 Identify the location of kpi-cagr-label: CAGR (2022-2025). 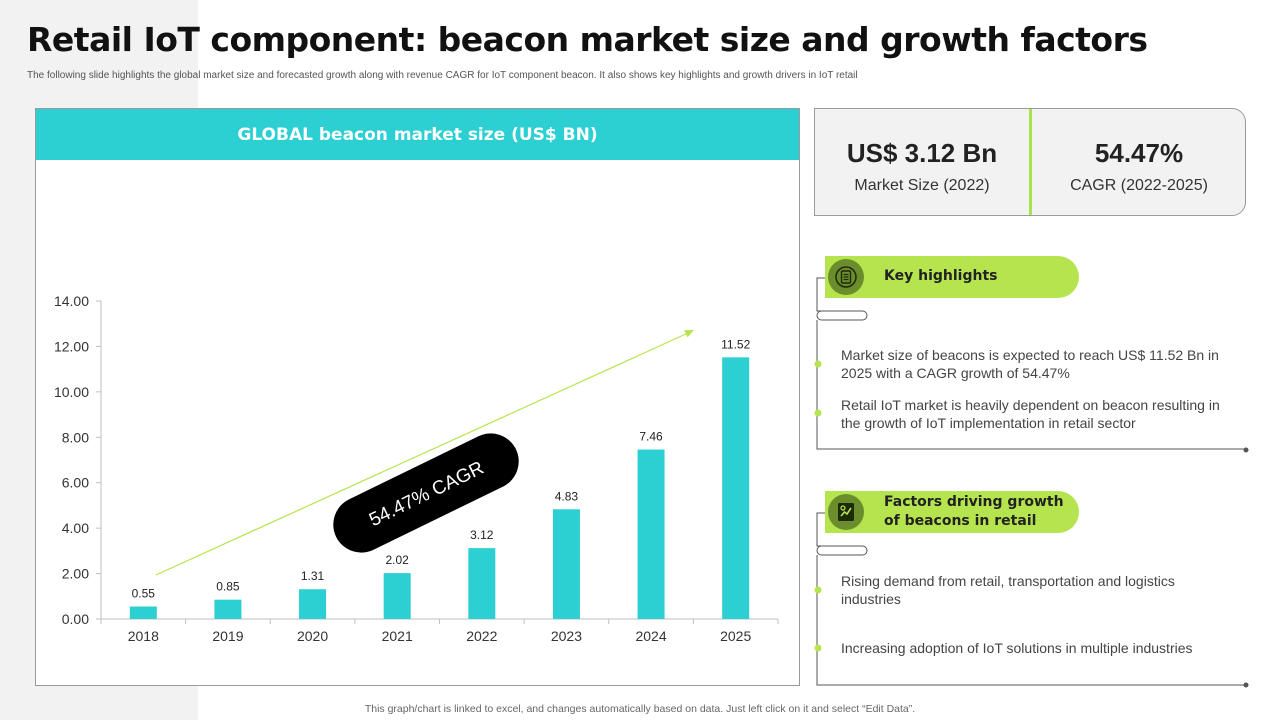
(1139, 185).